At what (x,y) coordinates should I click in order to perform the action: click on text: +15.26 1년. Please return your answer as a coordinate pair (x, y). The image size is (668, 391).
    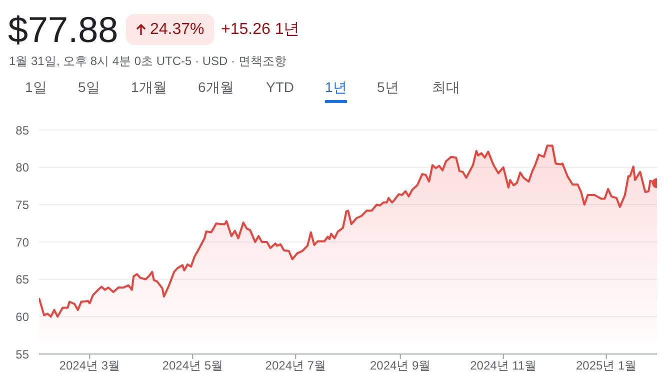
    Looking at the image, I should click on (260, 30).